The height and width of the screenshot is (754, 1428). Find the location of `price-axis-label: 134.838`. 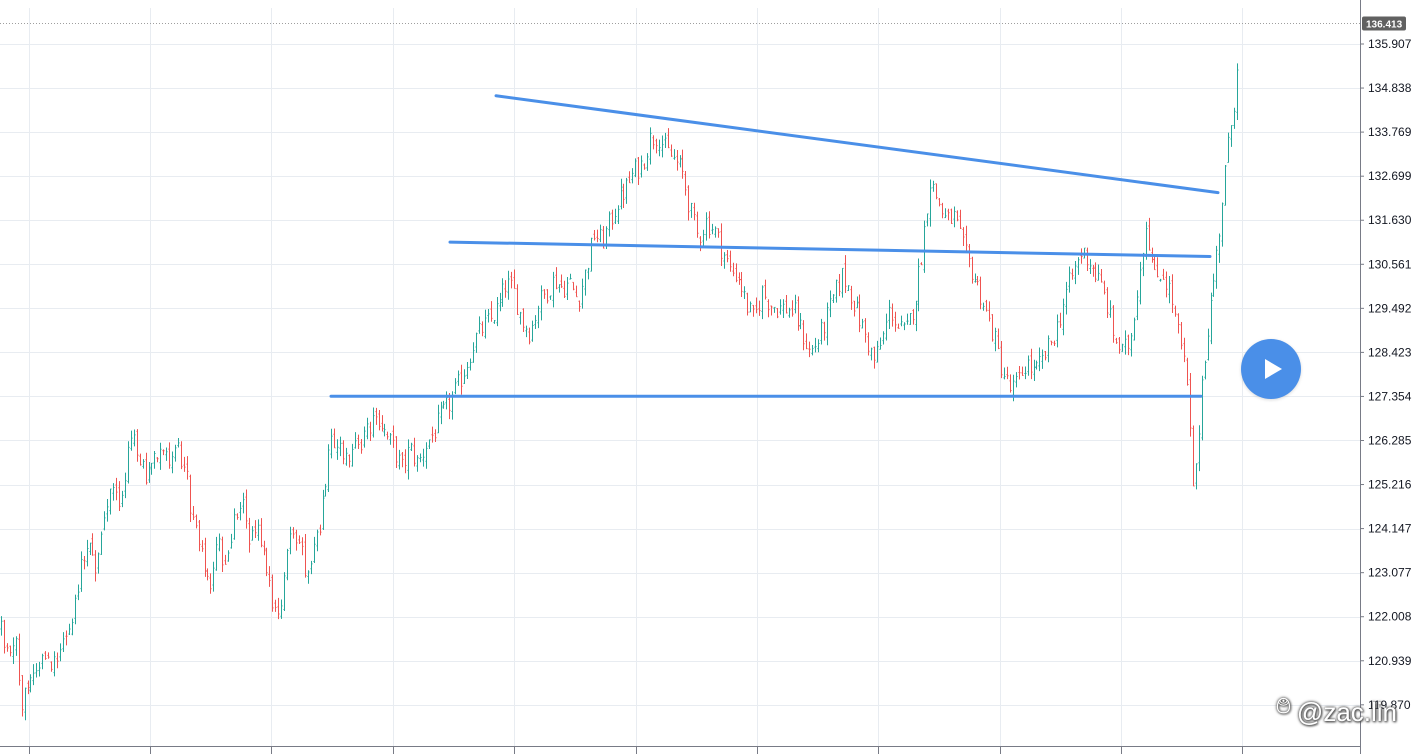

price-axis-label: 134.838 is located at coordinates (1390, 88).